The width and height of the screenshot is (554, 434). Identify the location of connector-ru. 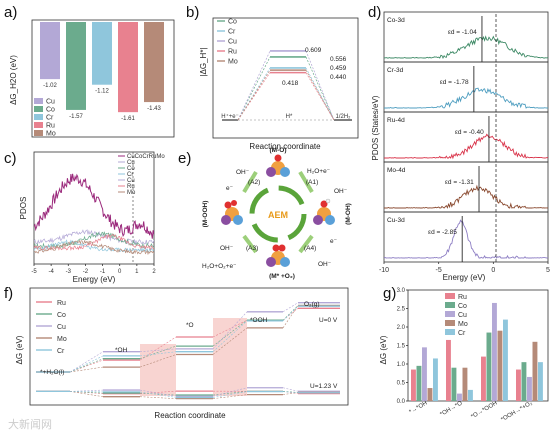
(254, 96).